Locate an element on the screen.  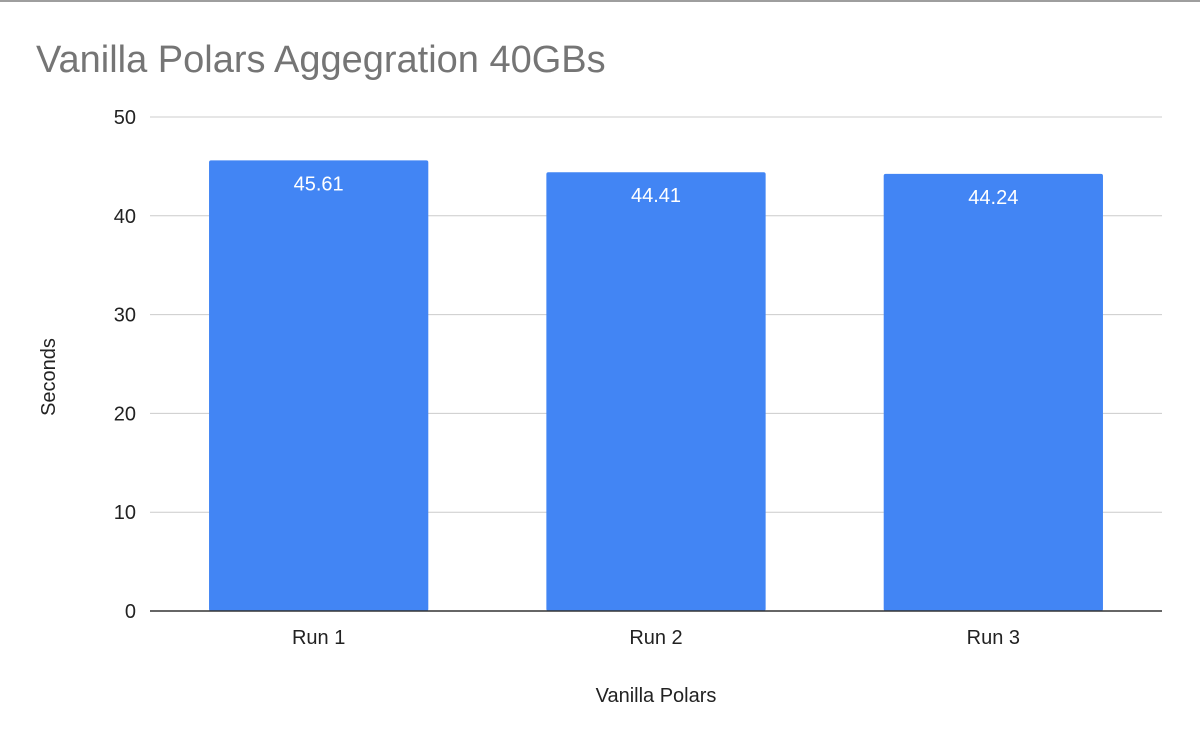
x-axis-title: Vanilla Polars is located at coordinates (656, 696).